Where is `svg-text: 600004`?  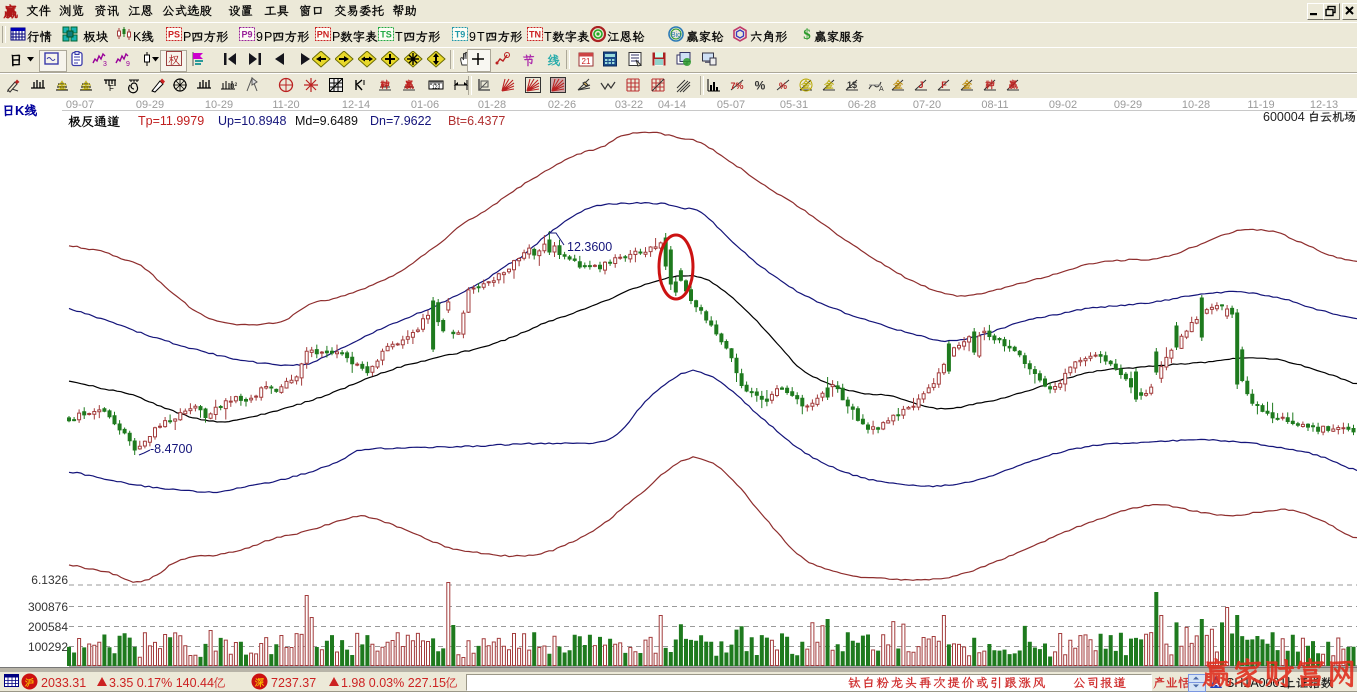 svg-text: 600004 is located at coordinates (1284, 117).